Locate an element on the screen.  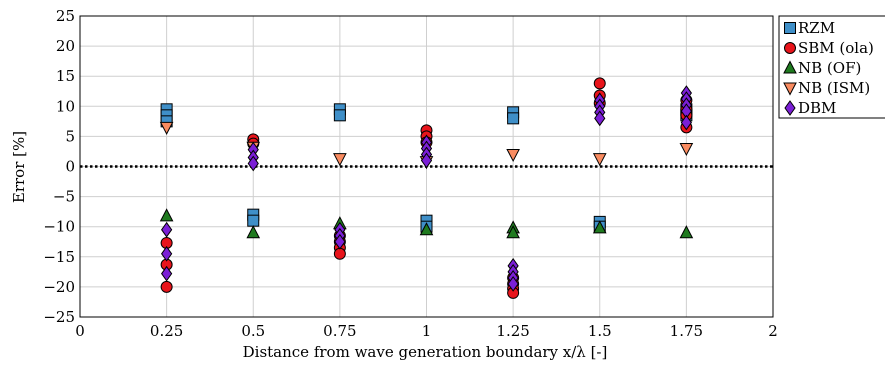
y-tick-label: −20 is located at coordinates (59, 287).